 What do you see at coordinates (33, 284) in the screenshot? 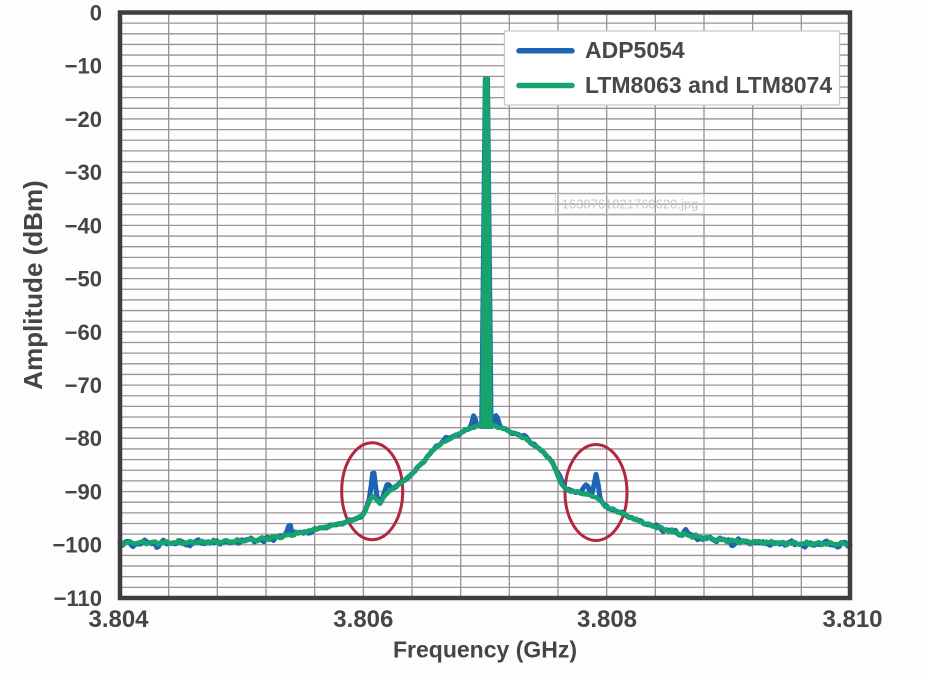
I see `svg-text: Amplitude (dBm)` at bounding box center [33, 284].